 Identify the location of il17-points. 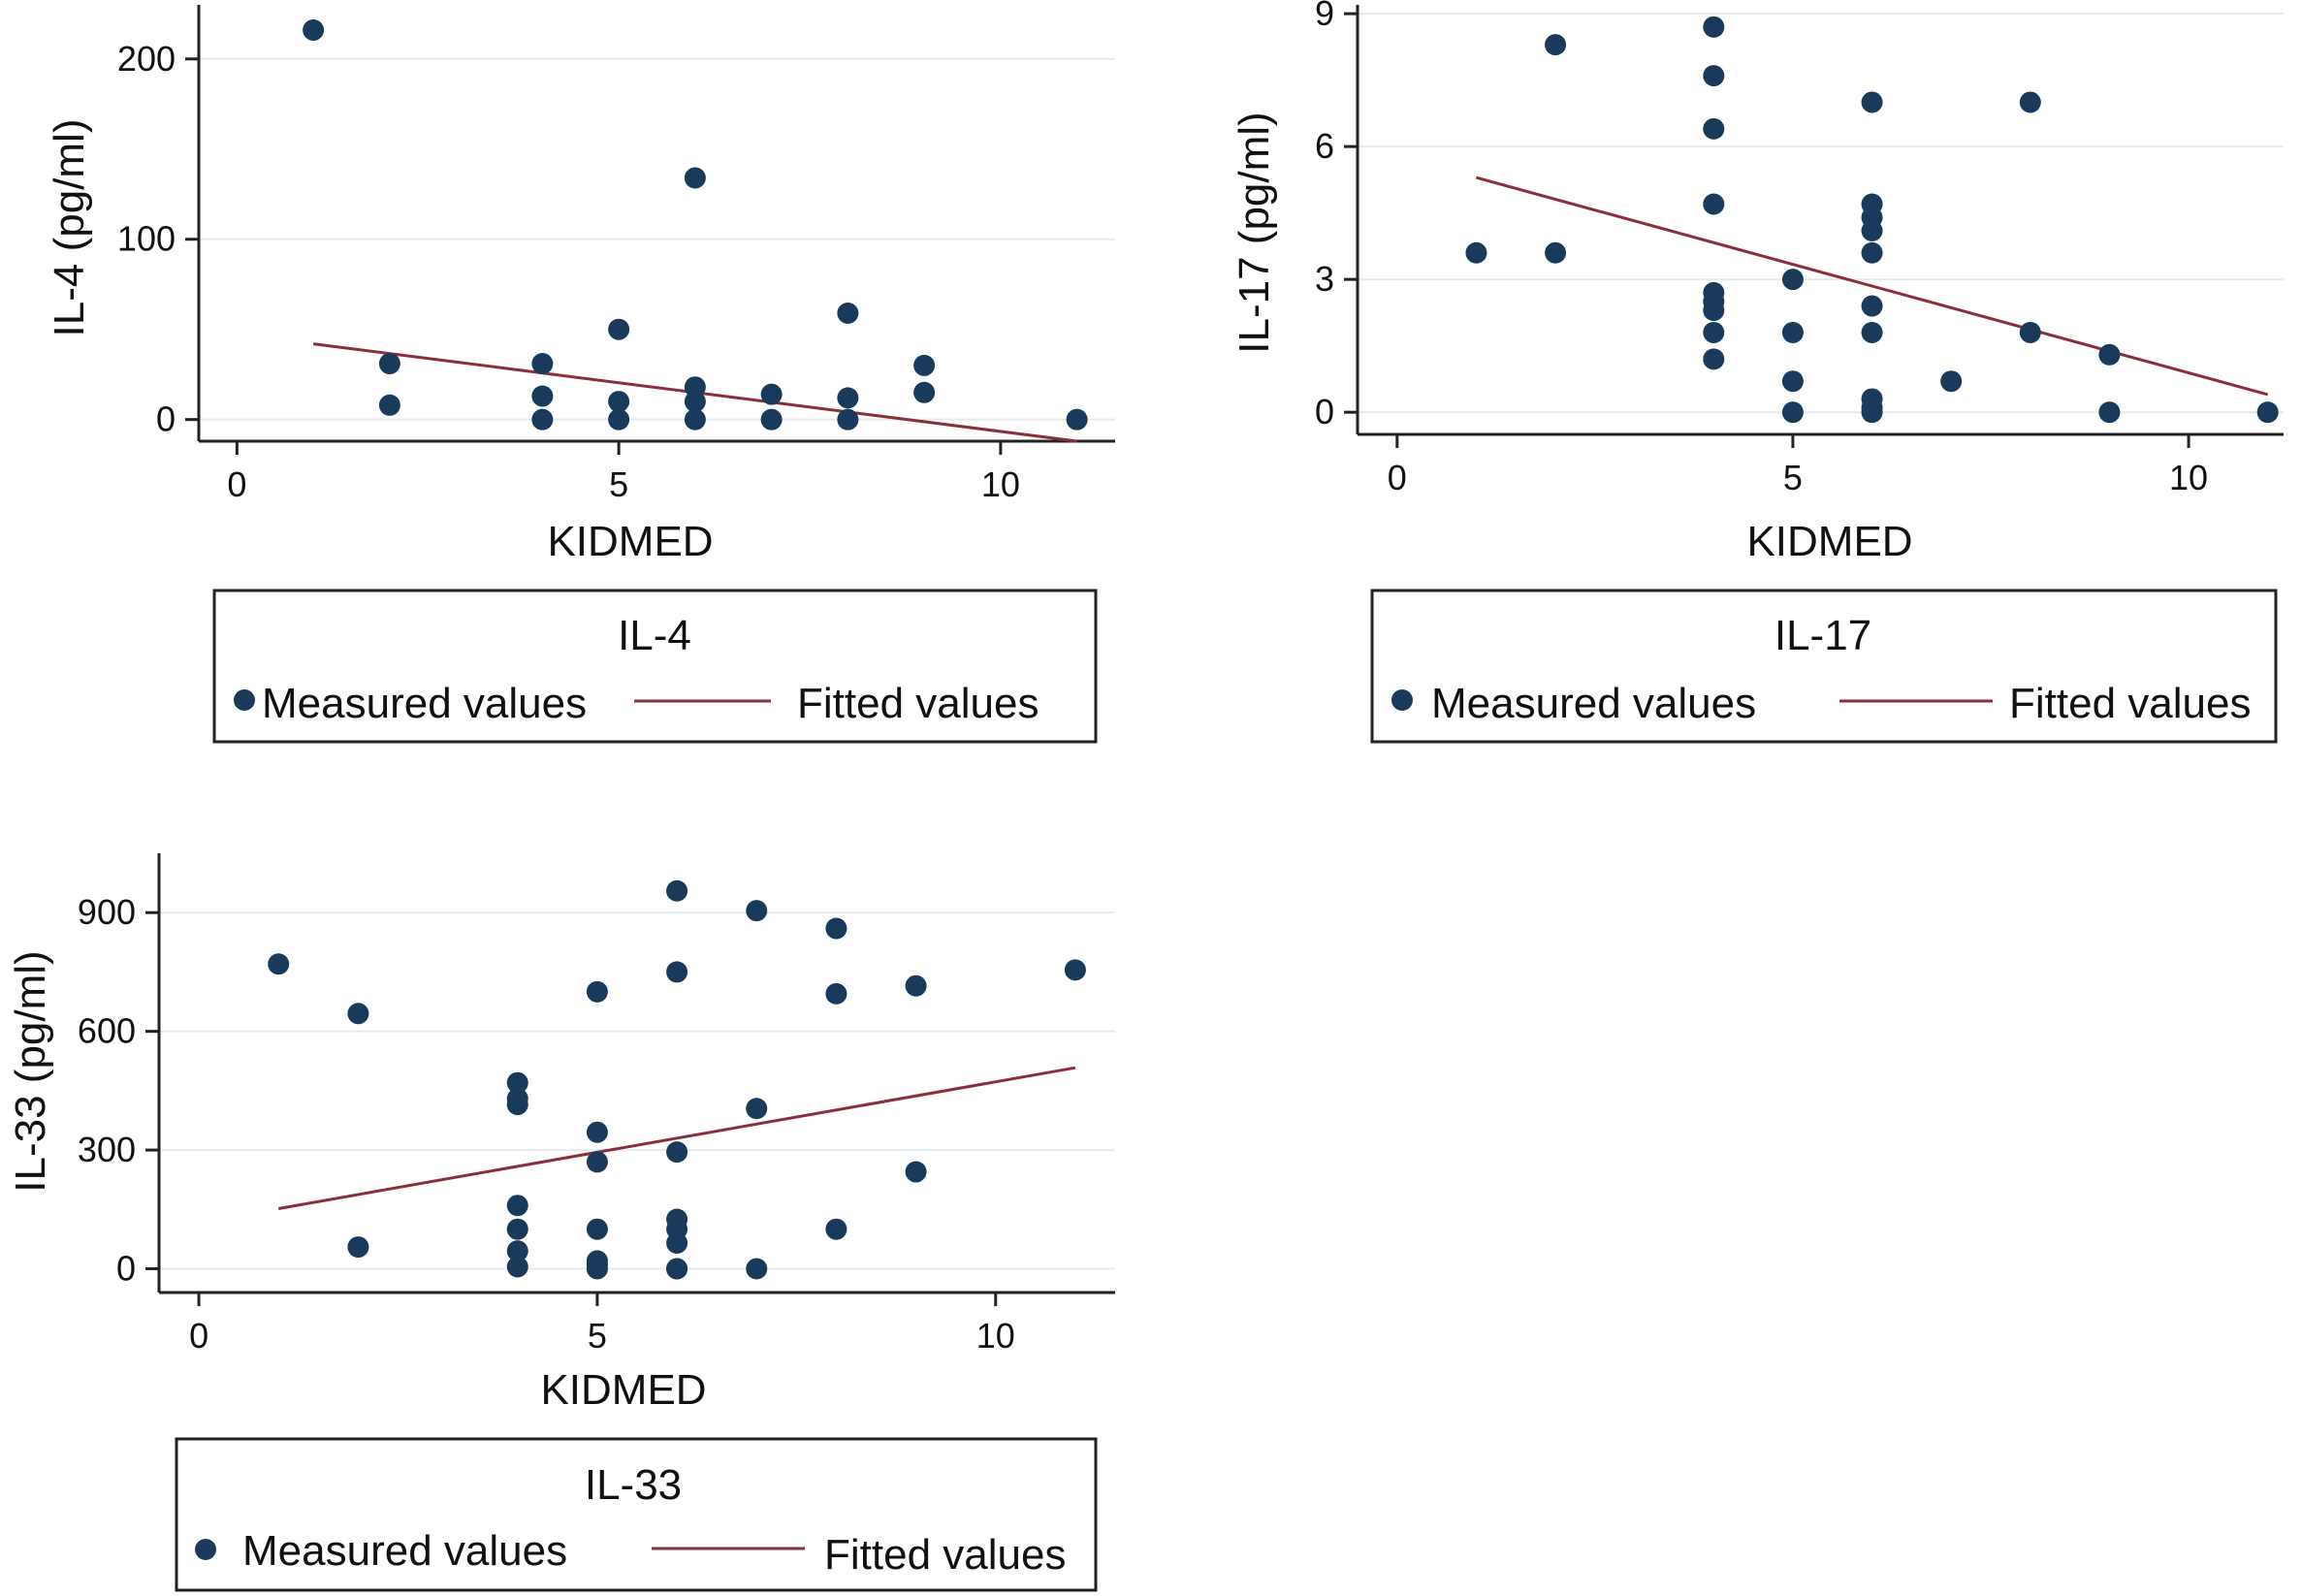
(1872, 220).